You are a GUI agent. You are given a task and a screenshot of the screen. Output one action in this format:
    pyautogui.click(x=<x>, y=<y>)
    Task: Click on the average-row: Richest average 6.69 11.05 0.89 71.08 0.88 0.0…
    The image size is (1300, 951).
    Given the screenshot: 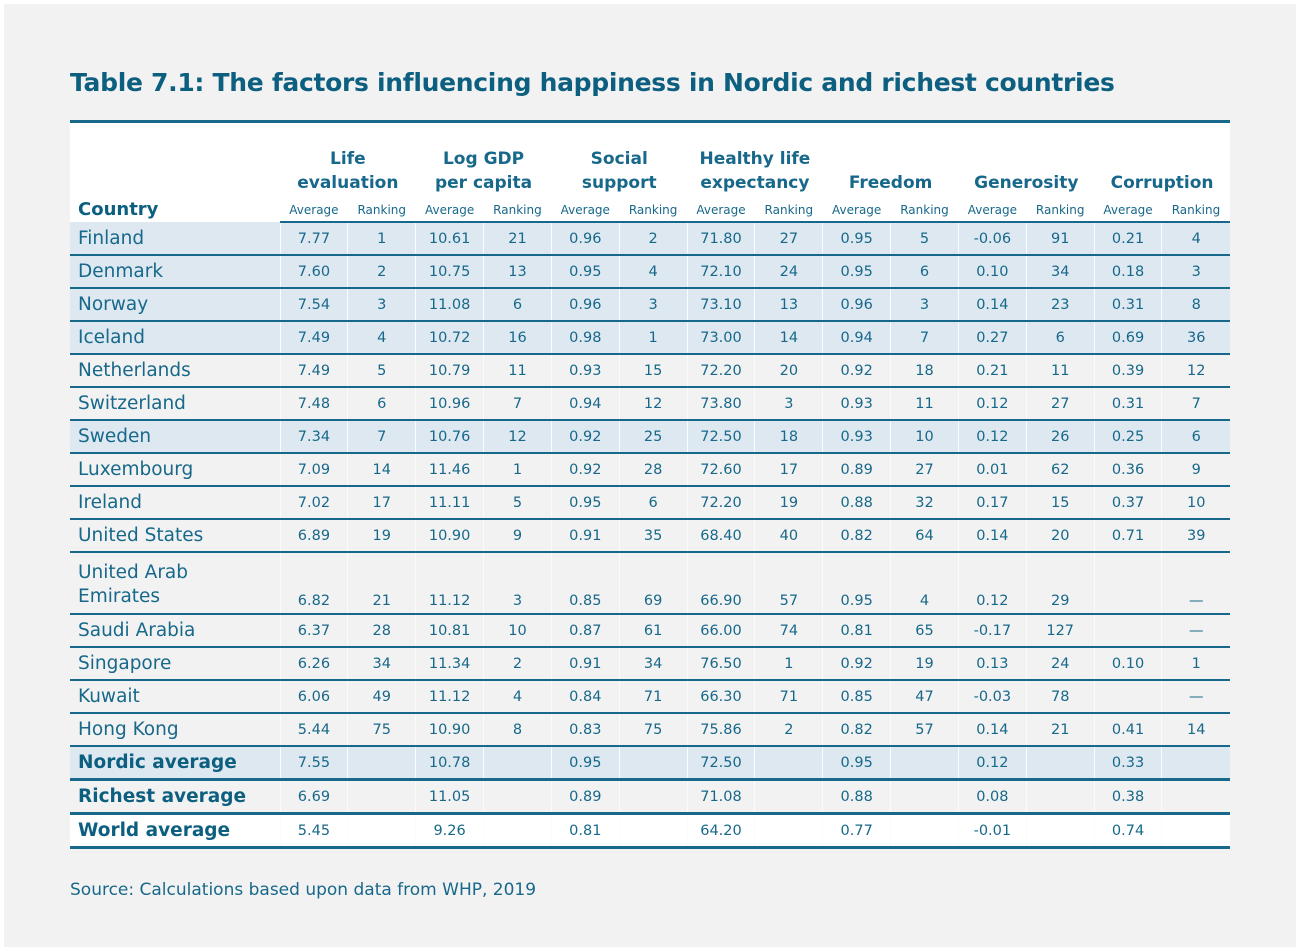 What is the action you would take?
    pyautogui.click(x=650, y=797)
    